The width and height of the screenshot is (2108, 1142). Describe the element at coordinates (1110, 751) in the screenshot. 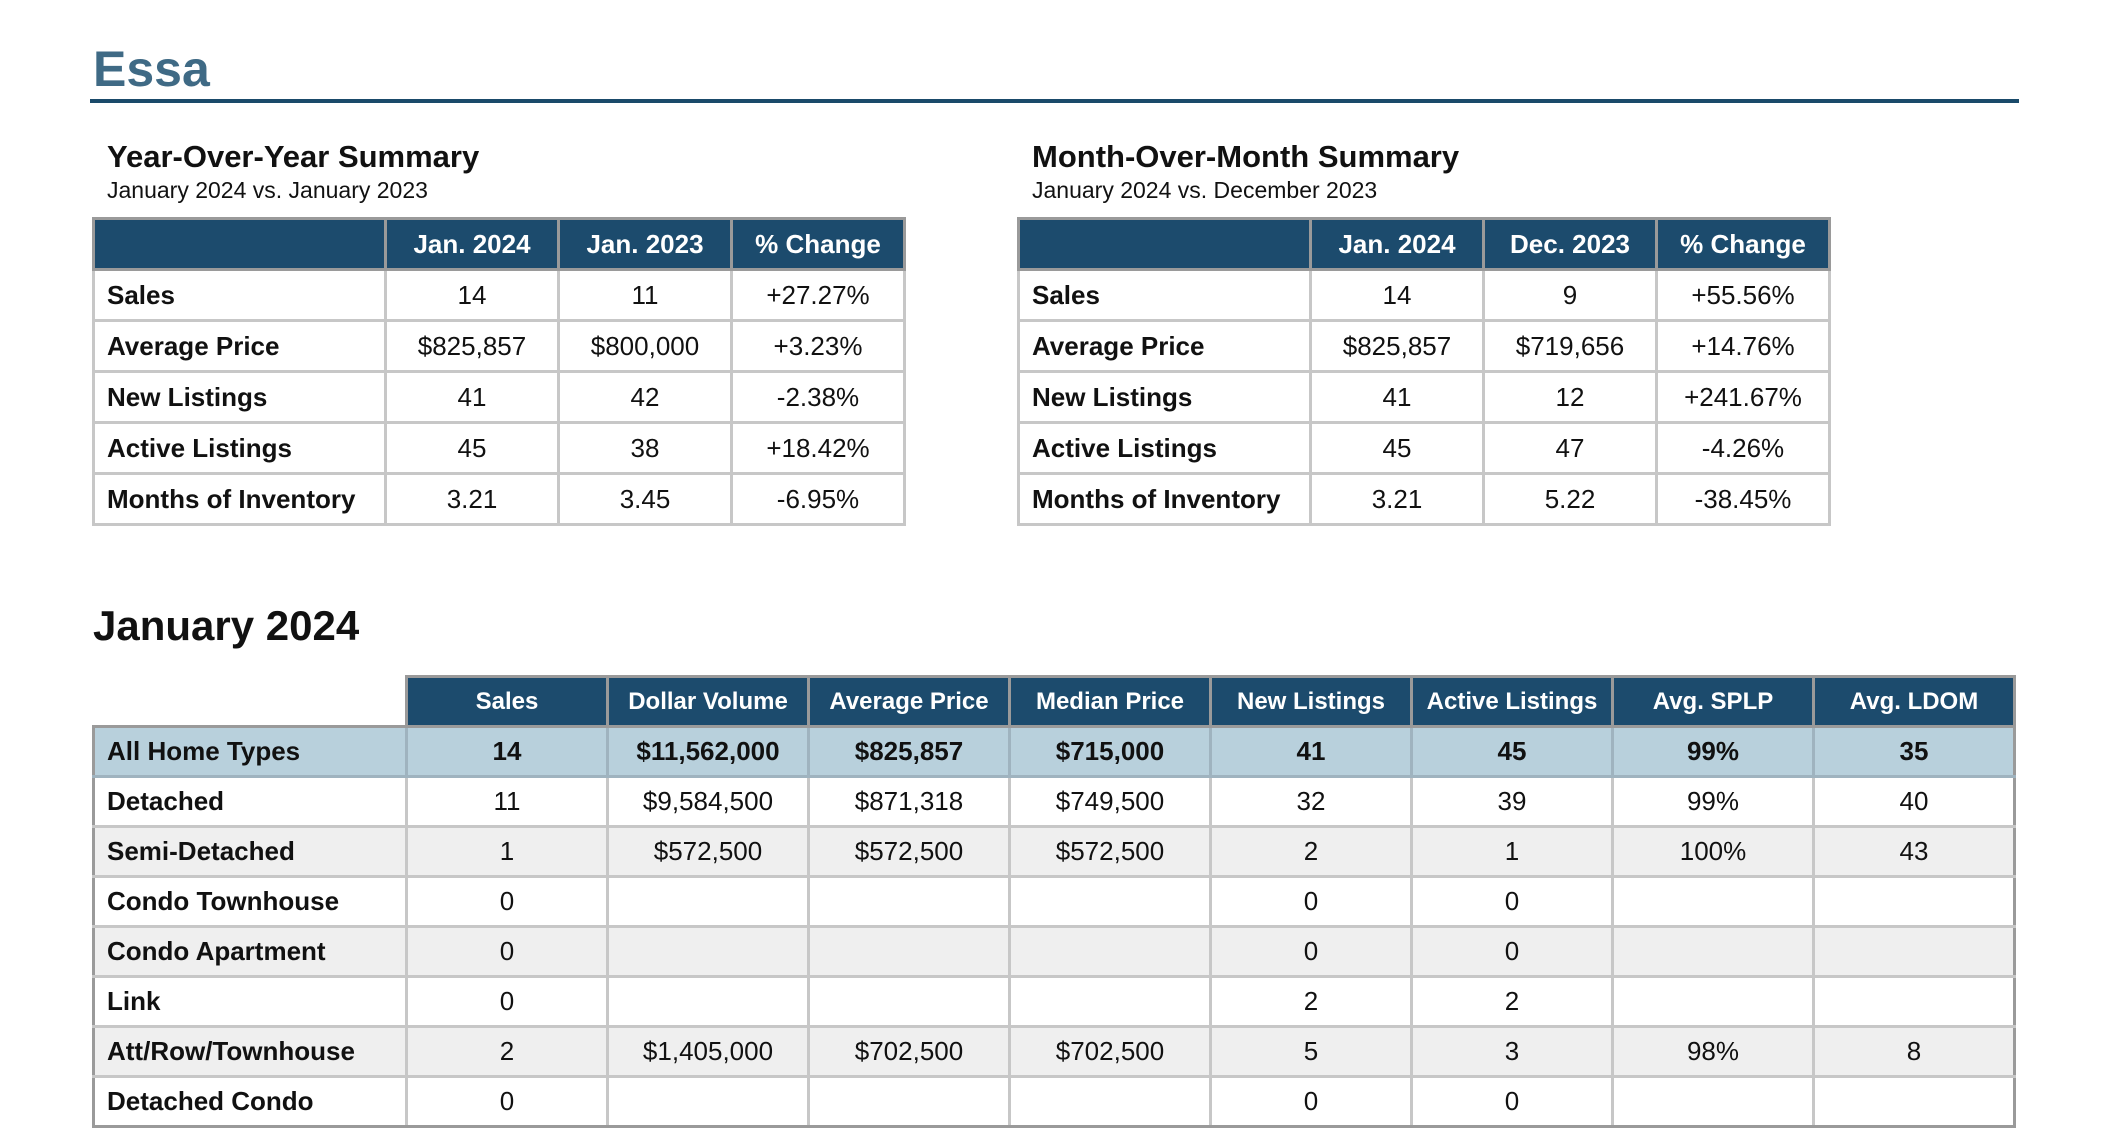

I see `table-cell: $715,000` at that location.